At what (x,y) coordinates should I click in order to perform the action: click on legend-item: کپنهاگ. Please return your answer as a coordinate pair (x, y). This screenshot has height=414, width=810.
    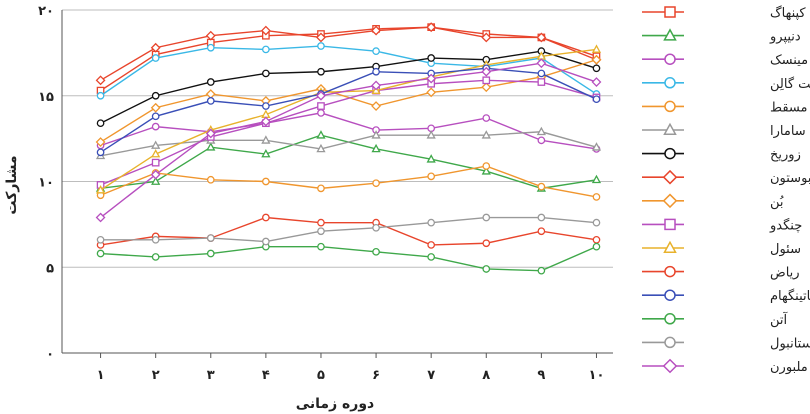
    Looking at the image, I should click on (724, 12).